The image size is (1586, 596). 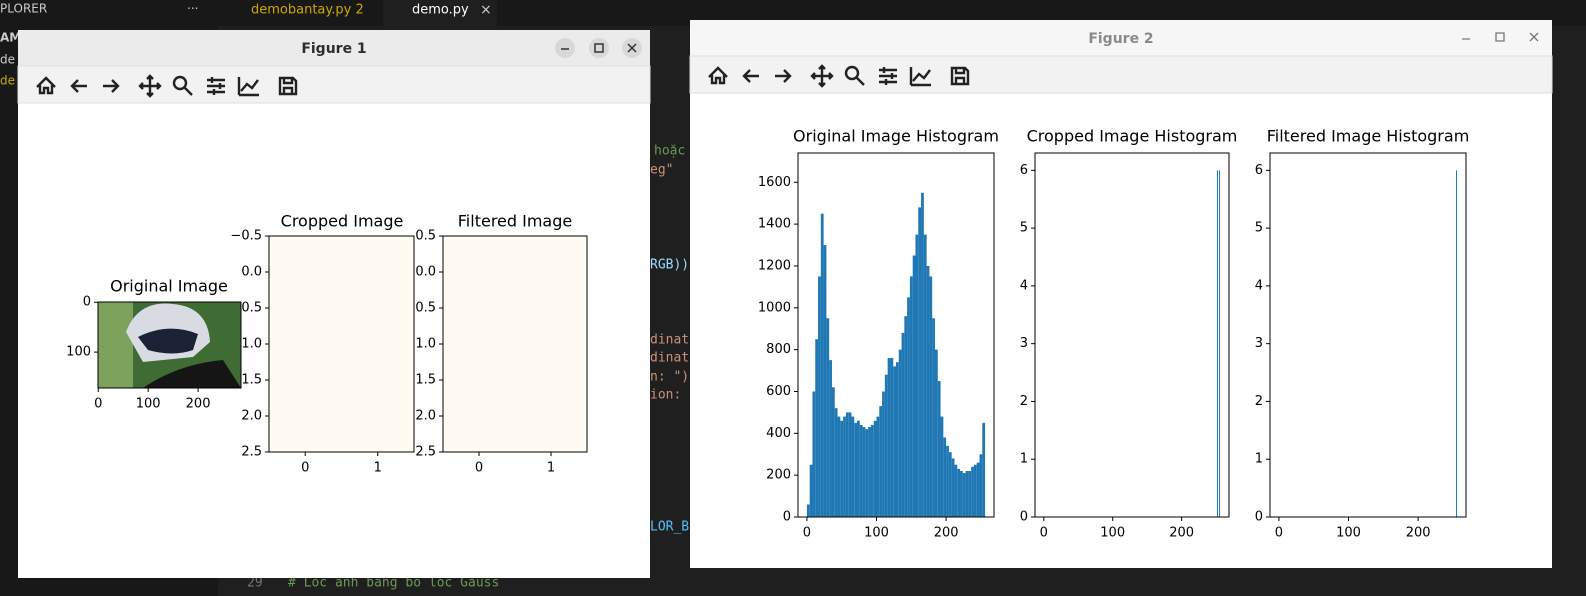 What do you see at coordinates (1259, 228) in the screenshot?
I see `y-tick-label: 5` at bounding box center [1259, 228].